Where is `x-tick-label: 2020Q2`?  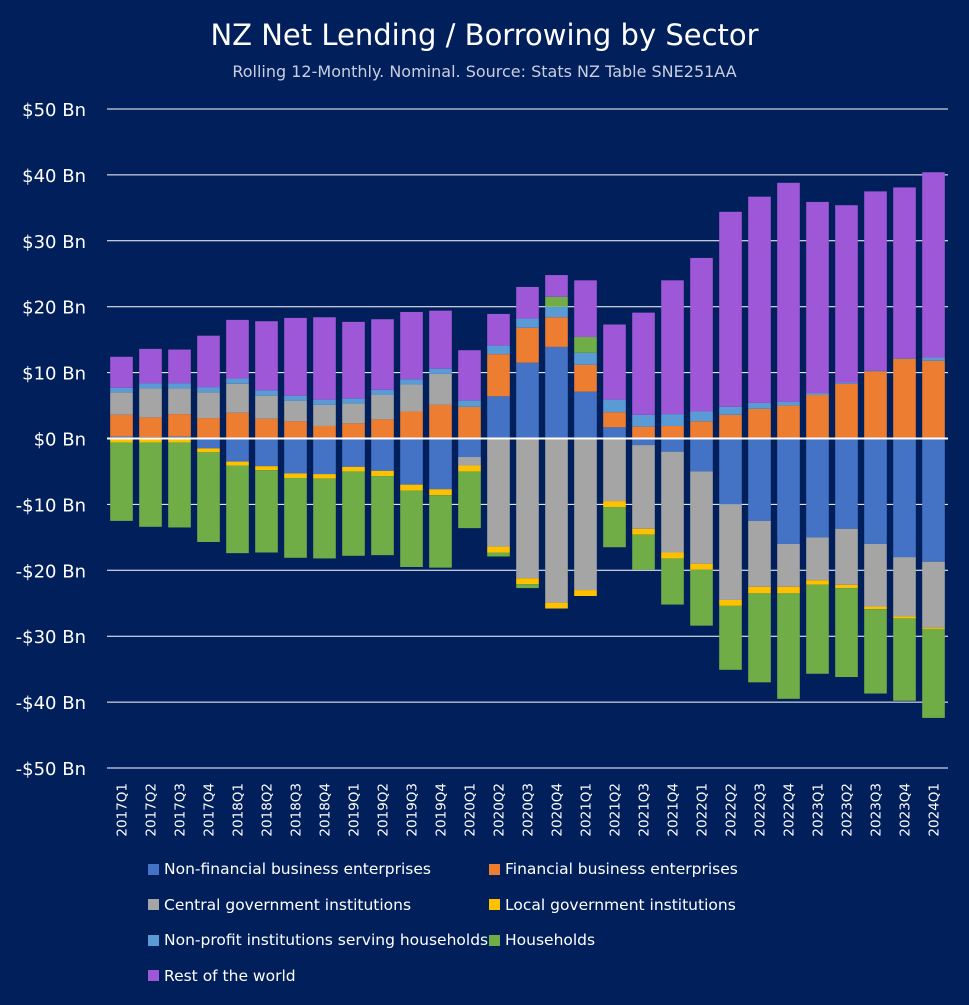 x-tick-label: 2020Q2 is located at coordinates (500, 810).